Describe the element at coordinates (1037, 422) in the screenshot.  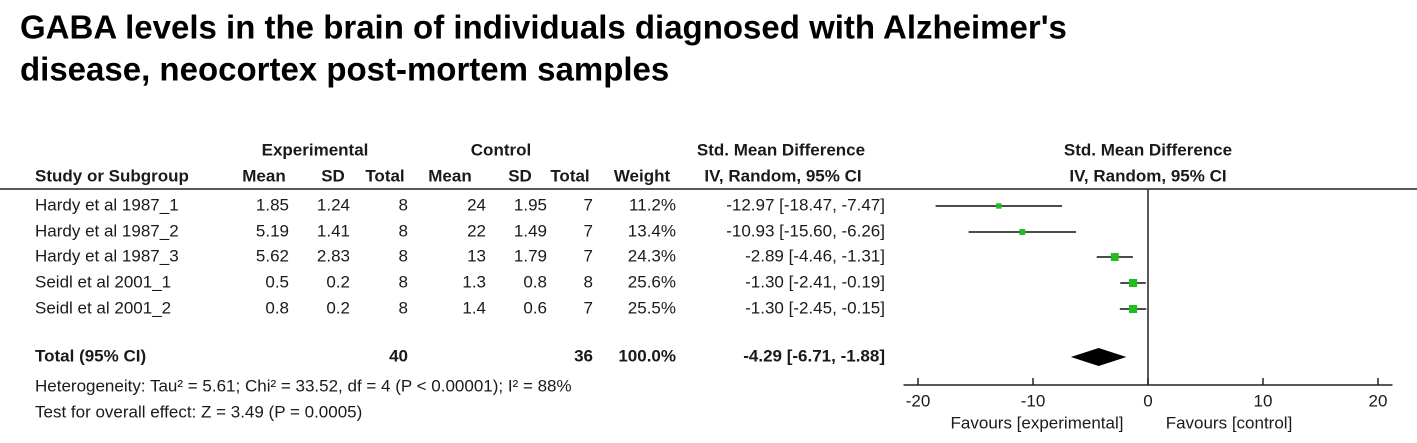
I see `favours-label: Favours [experimental]` at that location.